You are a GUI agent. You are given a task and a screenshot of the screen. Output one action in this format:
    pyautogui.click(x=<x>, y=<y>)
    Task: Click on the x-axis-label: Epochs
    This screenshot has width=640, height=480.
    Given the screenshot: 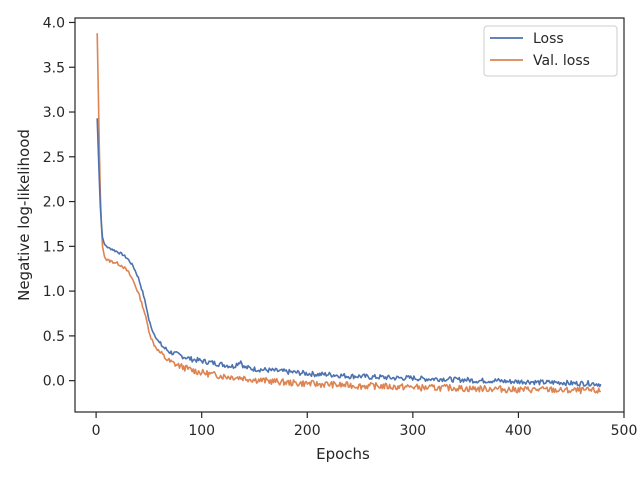 What is the action you would take?
    pyautogui.click(x=343, y=454)
    